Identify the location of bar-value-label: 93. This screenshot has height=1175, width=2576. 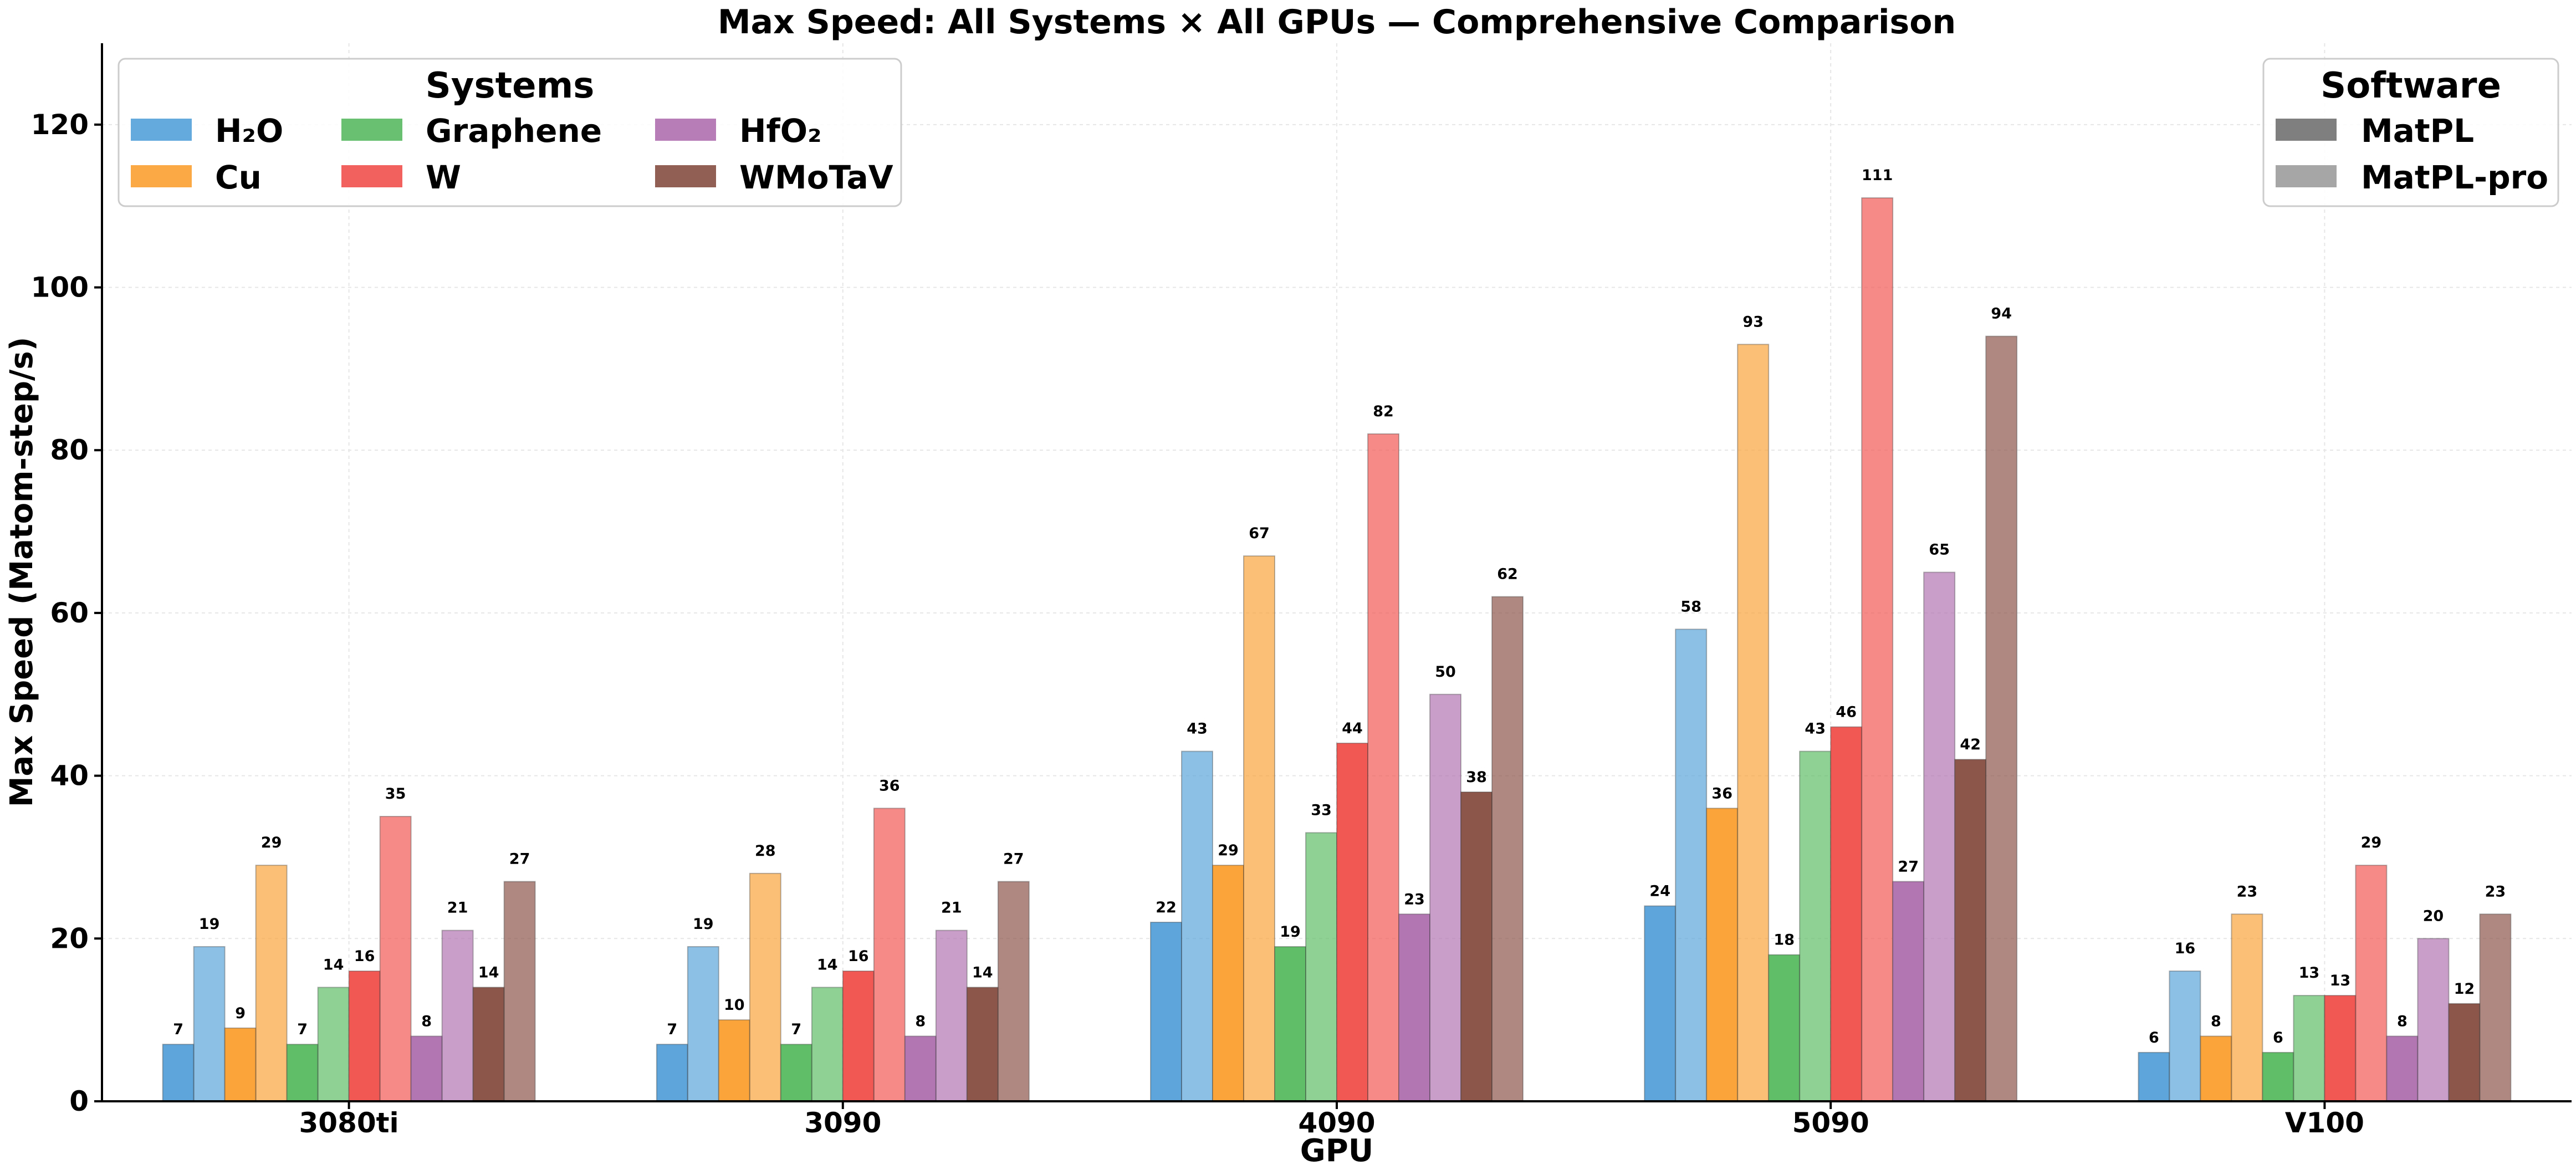
(1753, 321).